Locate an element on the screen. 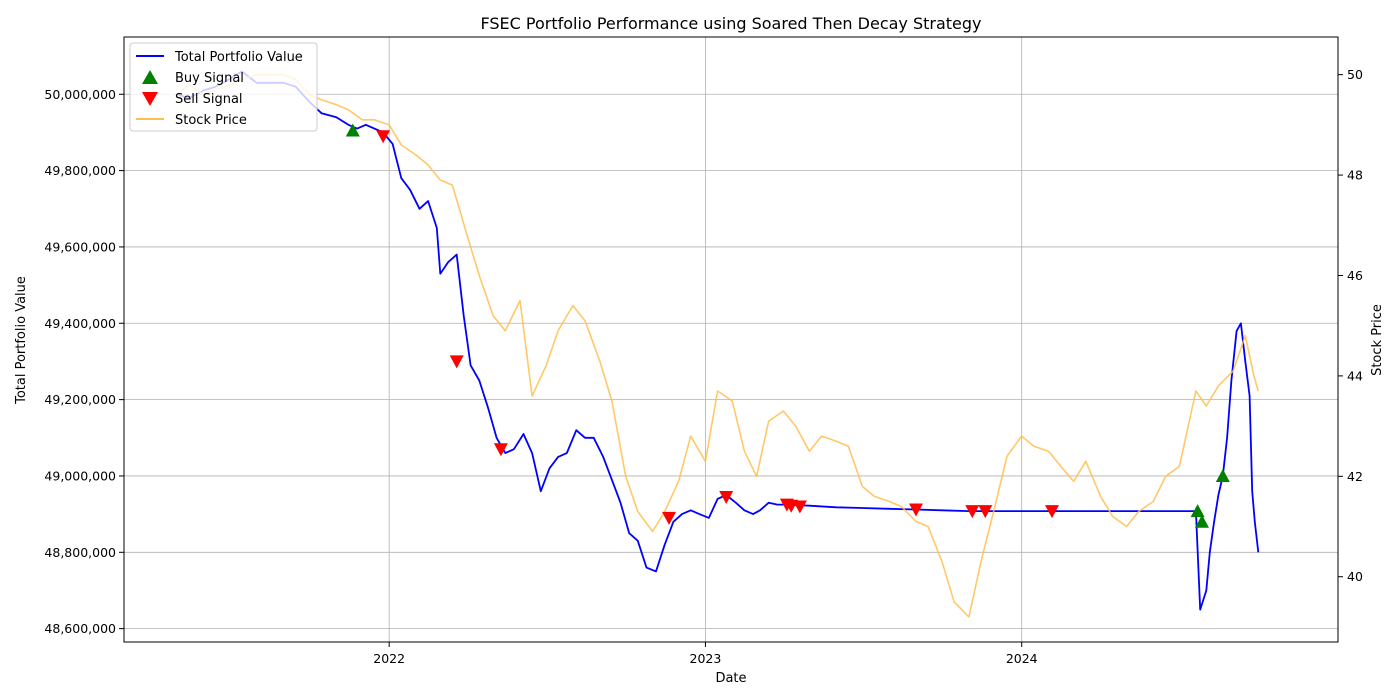  x-tick-label: 2024 is located at coordinates (1022, 658).